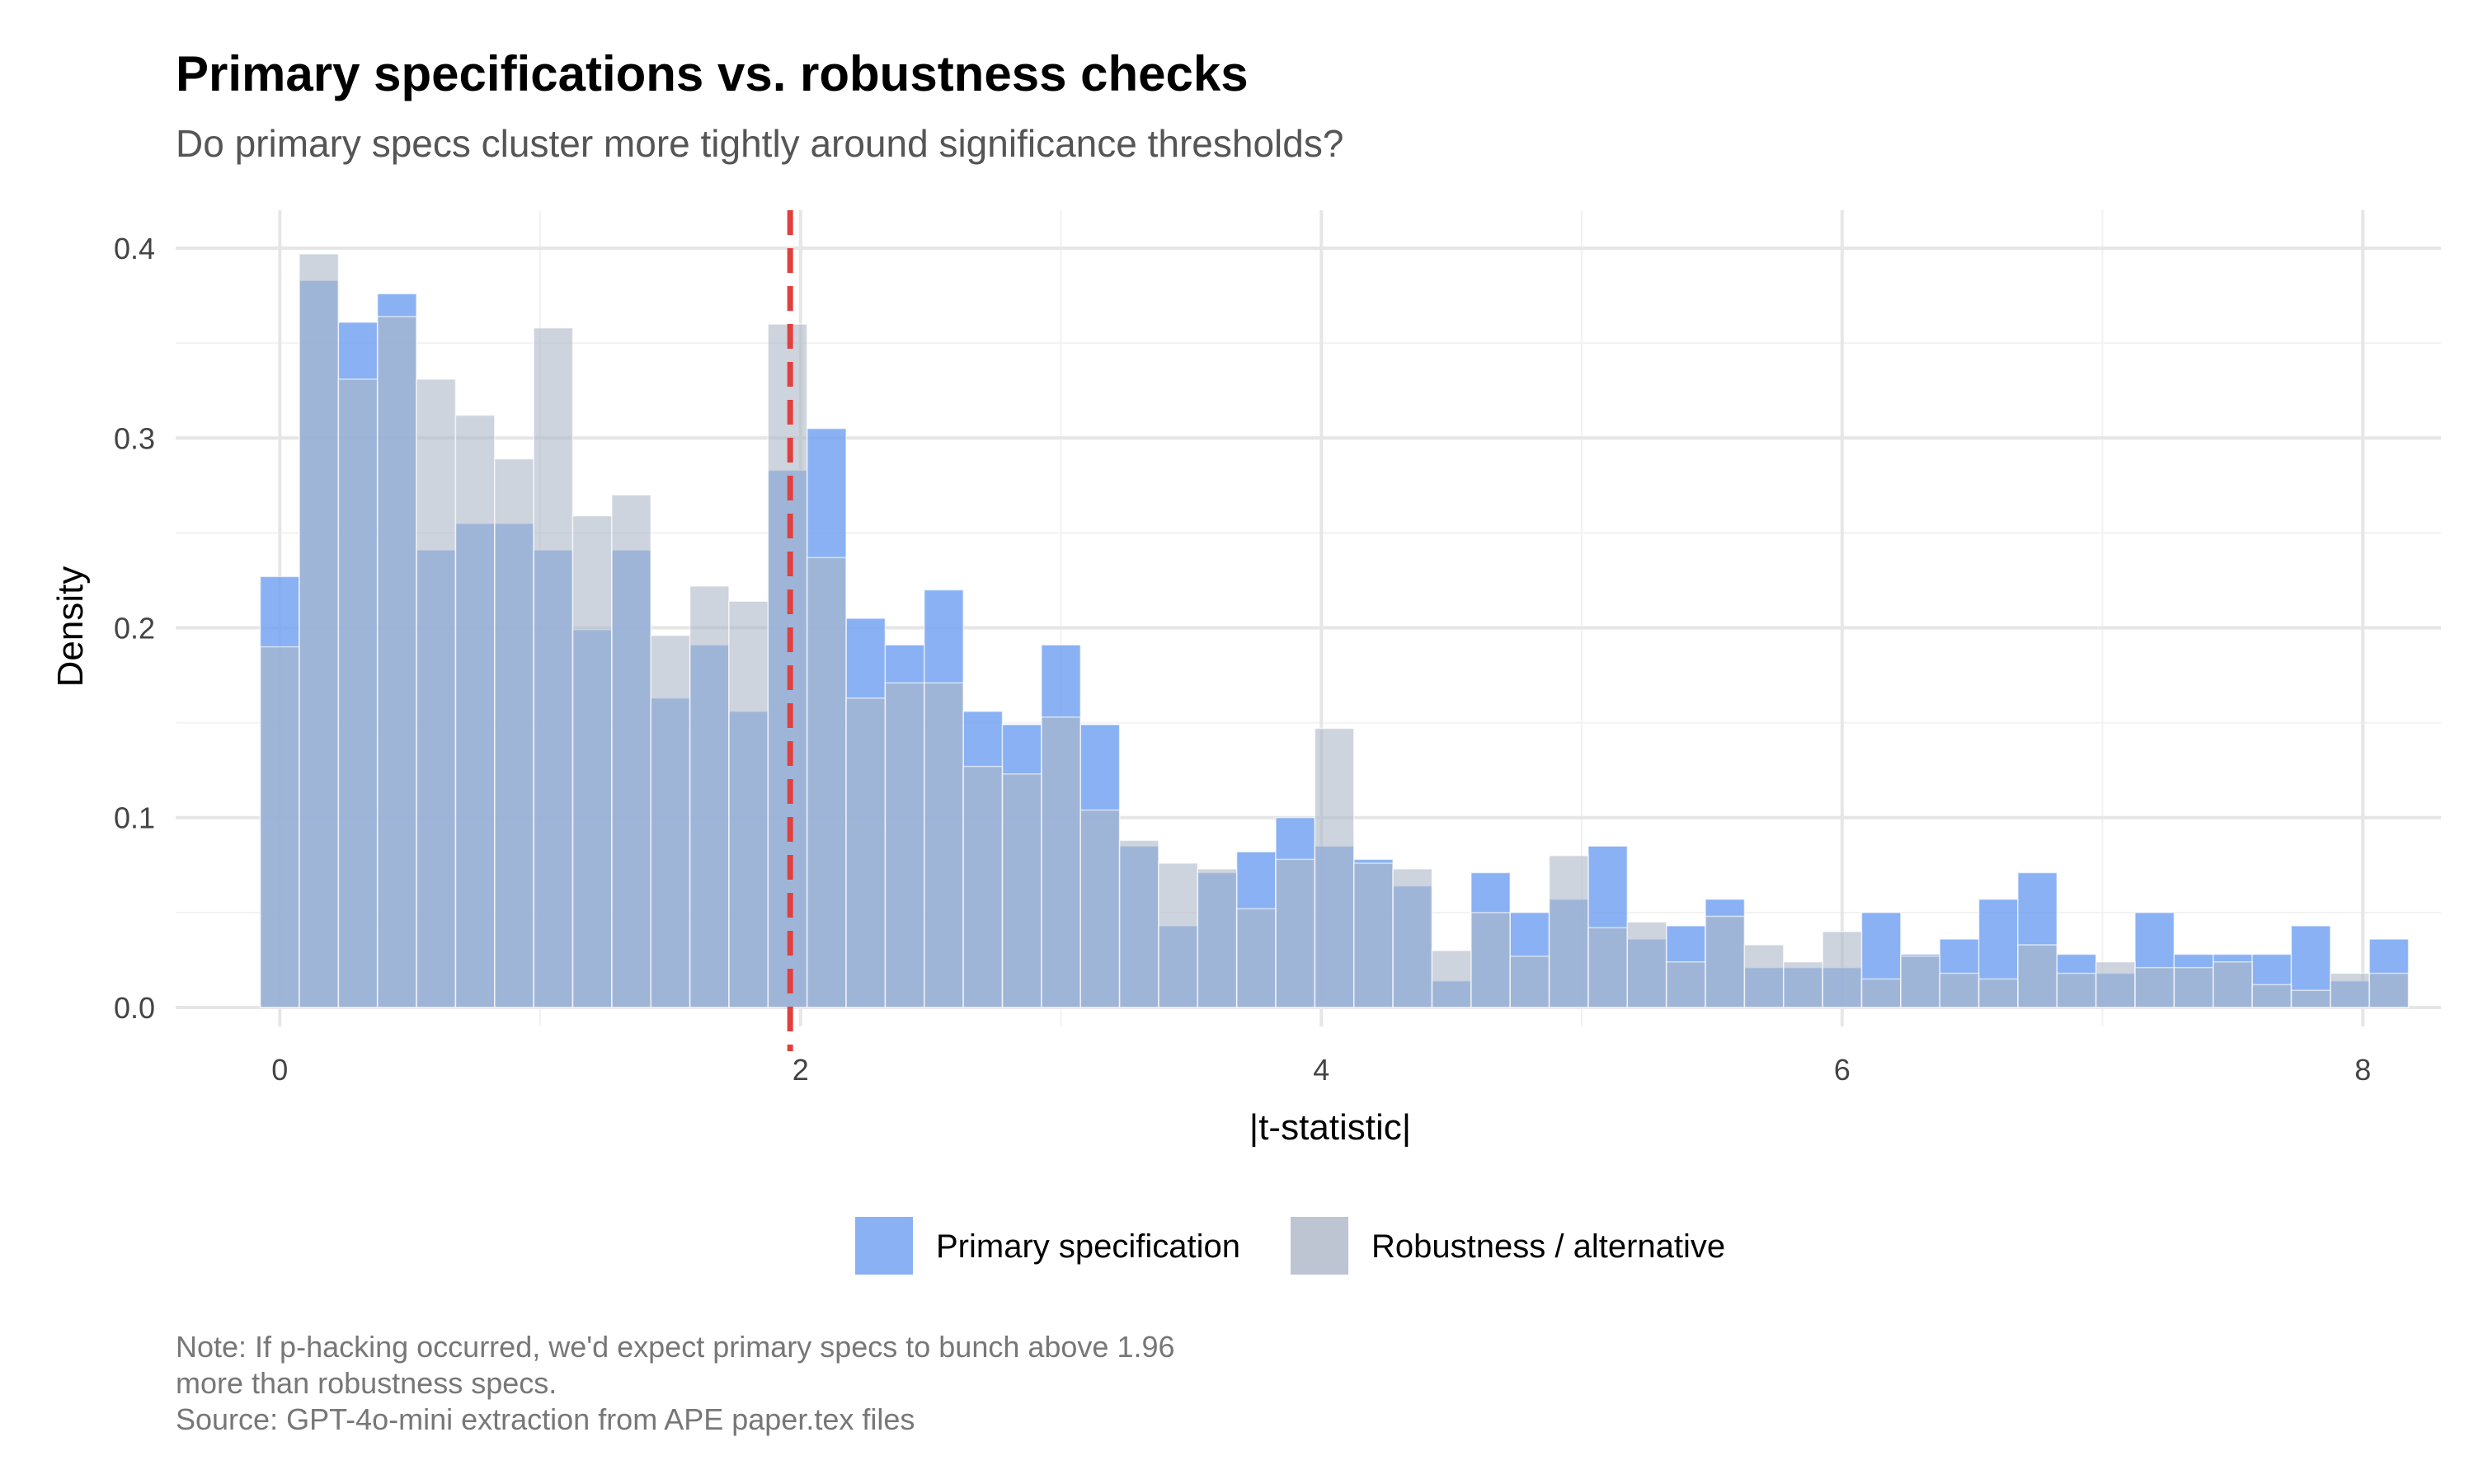 This screenshot has width=2474, height=1484. I want to click on caption-line-2: more than robustness specs., so click(366, 1383).